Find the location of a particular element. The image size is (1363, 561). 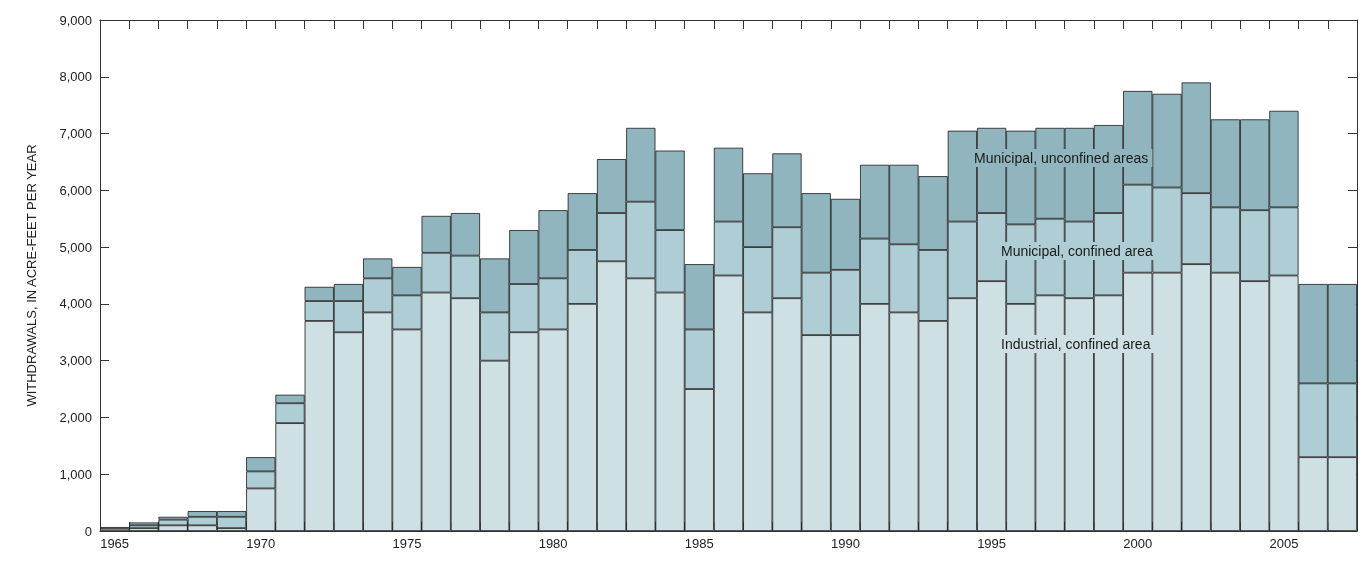

y-tick-label: 4,000 is located at coordinates (75, 304).